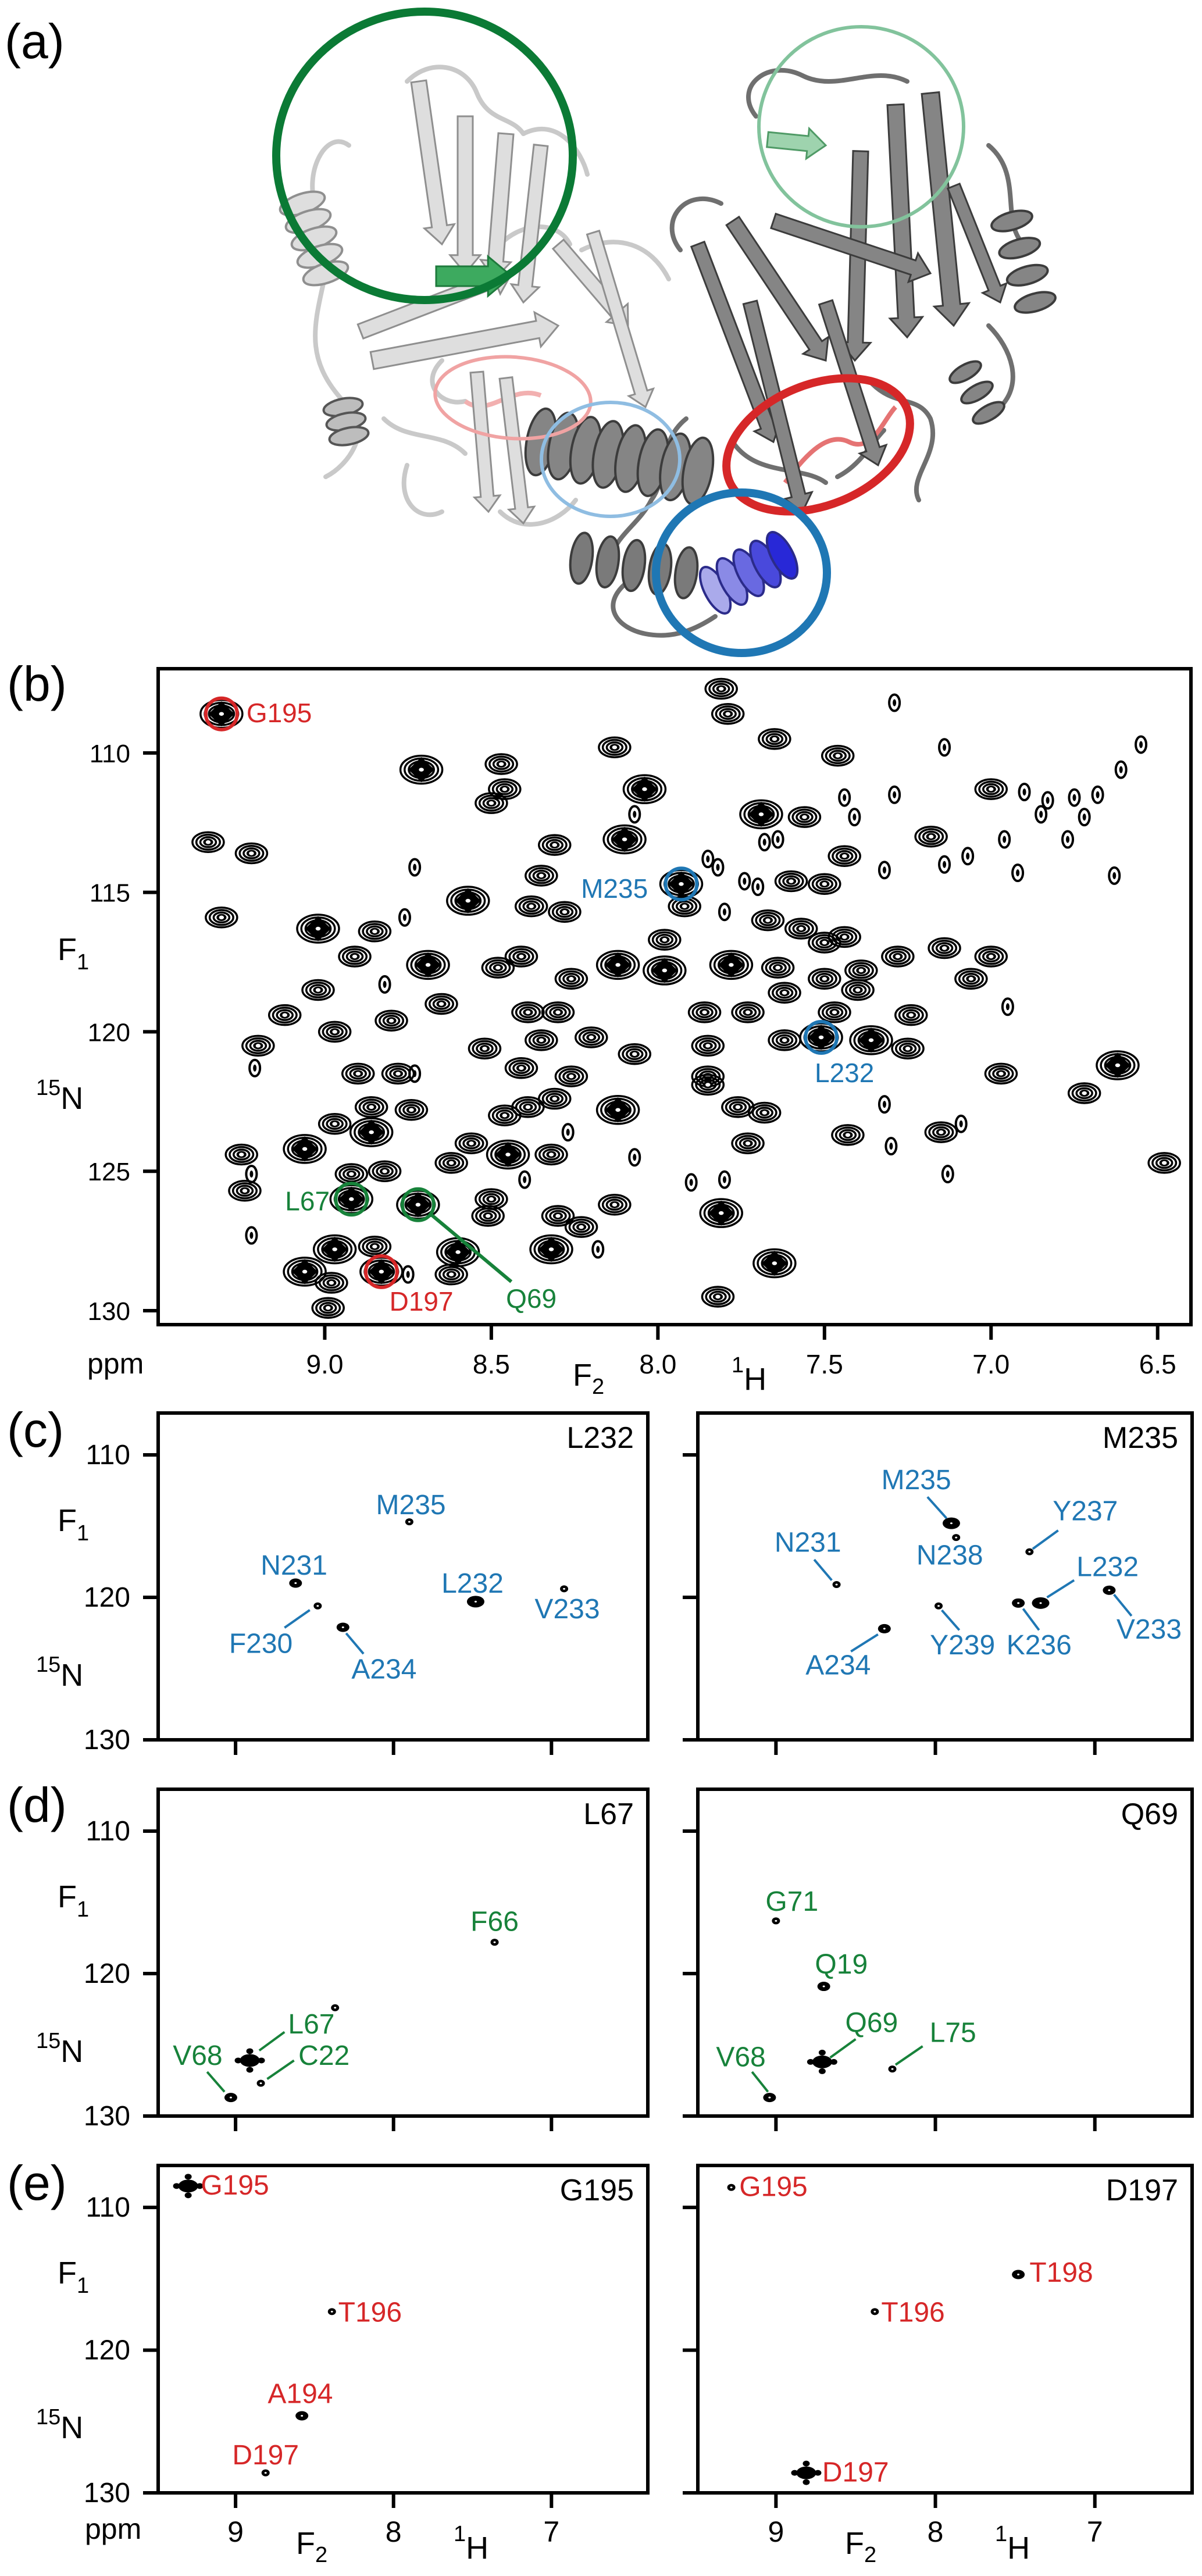 The width and height of the screenshot is (1202, 2576). What do you see at coordinates (59, 2049) in the screenshot?
I see `y-axis-label-nucleus: 15N` at bounding box center [59, 2049].